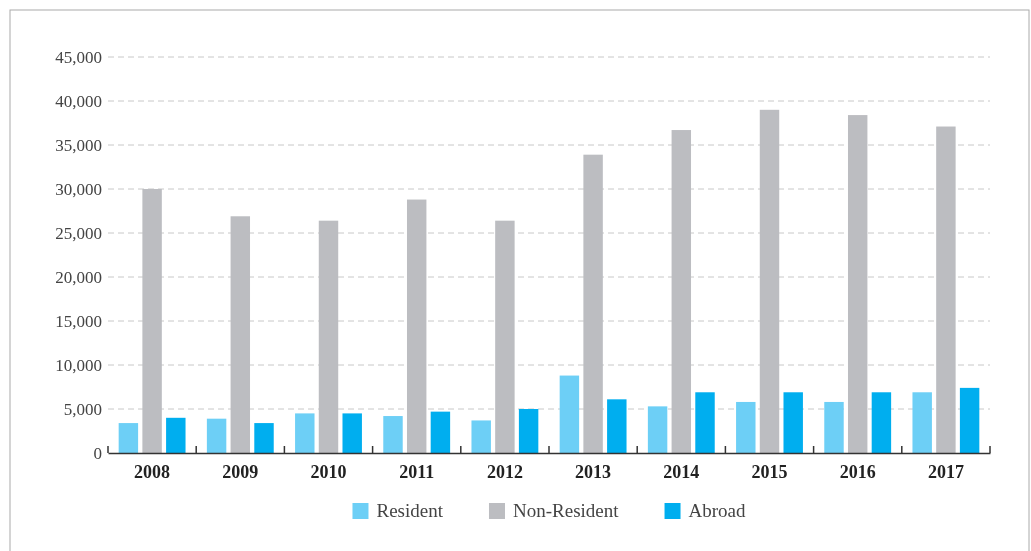  What do you see at coordinates (78, 57) in the screenshot?
I see `y-tick-label: 45,000` at bounding box center [78, 57].